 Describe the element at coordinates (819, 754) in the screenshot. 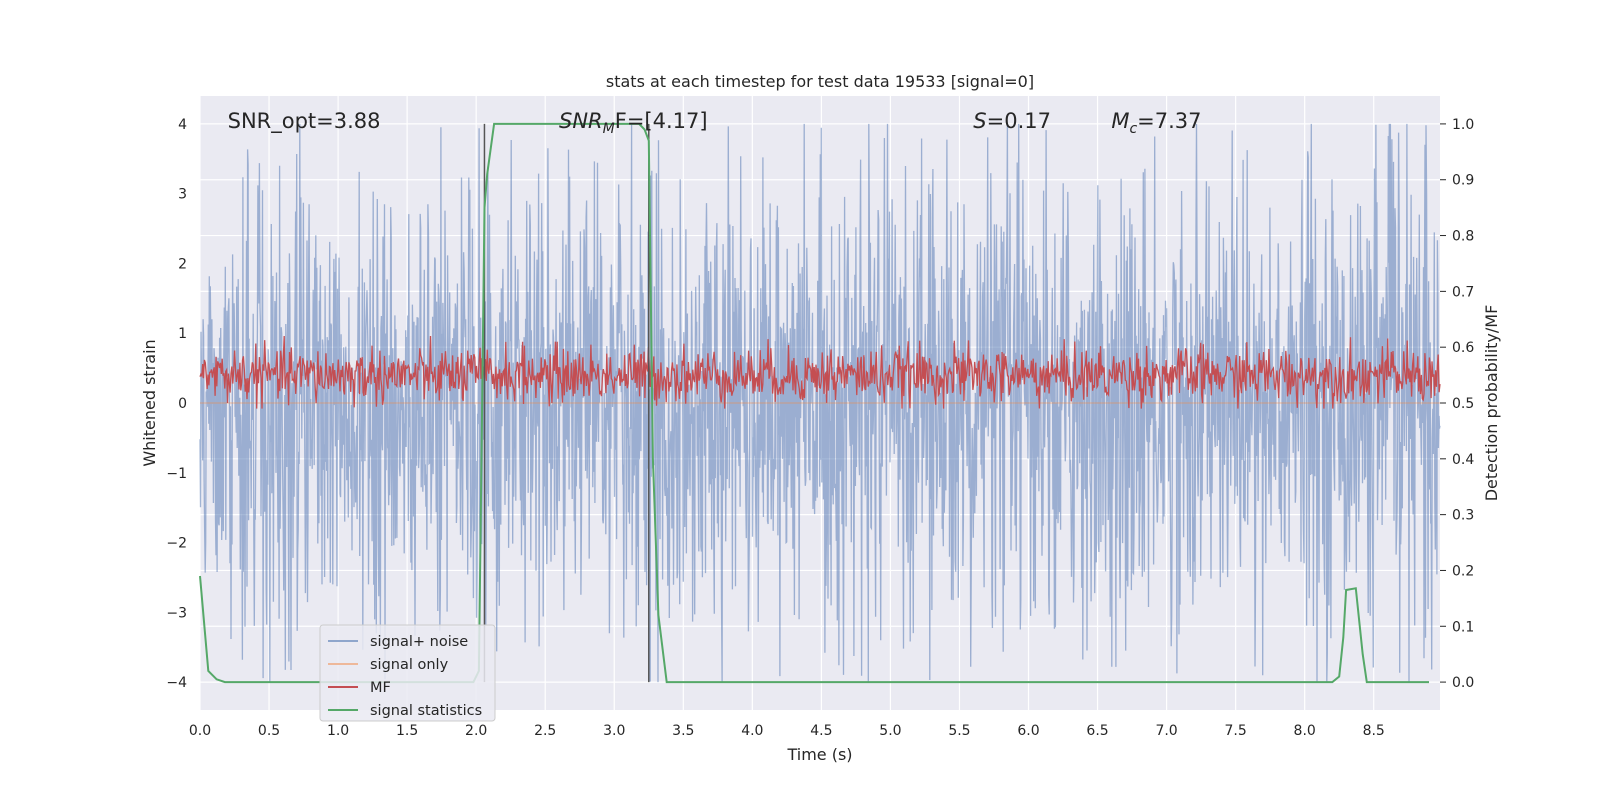

I see `x-axis-label: Time (s)` at that location.